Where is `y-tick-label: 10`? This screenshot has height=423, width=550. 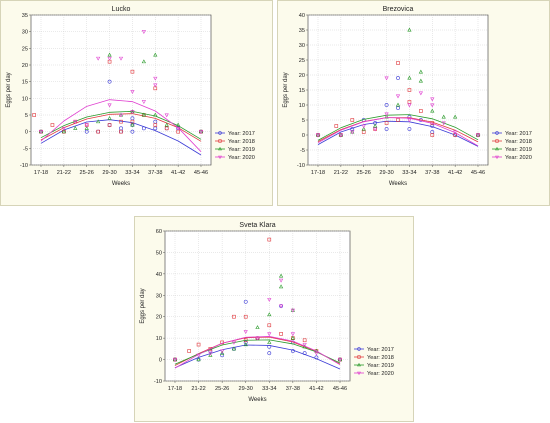 y-tick-label: 10 is located at coordinates (159, 339).